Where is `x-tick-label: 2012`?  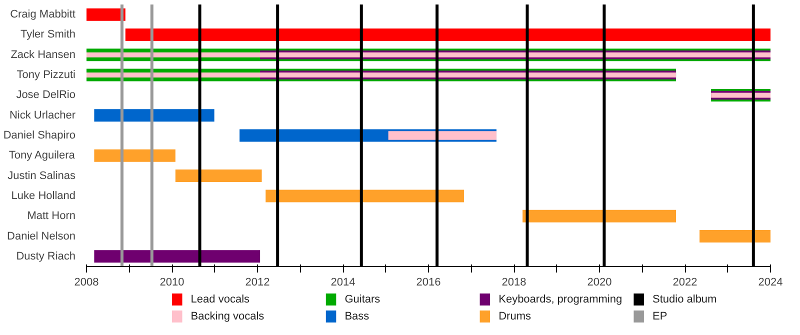
x-tick-label: 2012 is located at coordinates (257, 282).